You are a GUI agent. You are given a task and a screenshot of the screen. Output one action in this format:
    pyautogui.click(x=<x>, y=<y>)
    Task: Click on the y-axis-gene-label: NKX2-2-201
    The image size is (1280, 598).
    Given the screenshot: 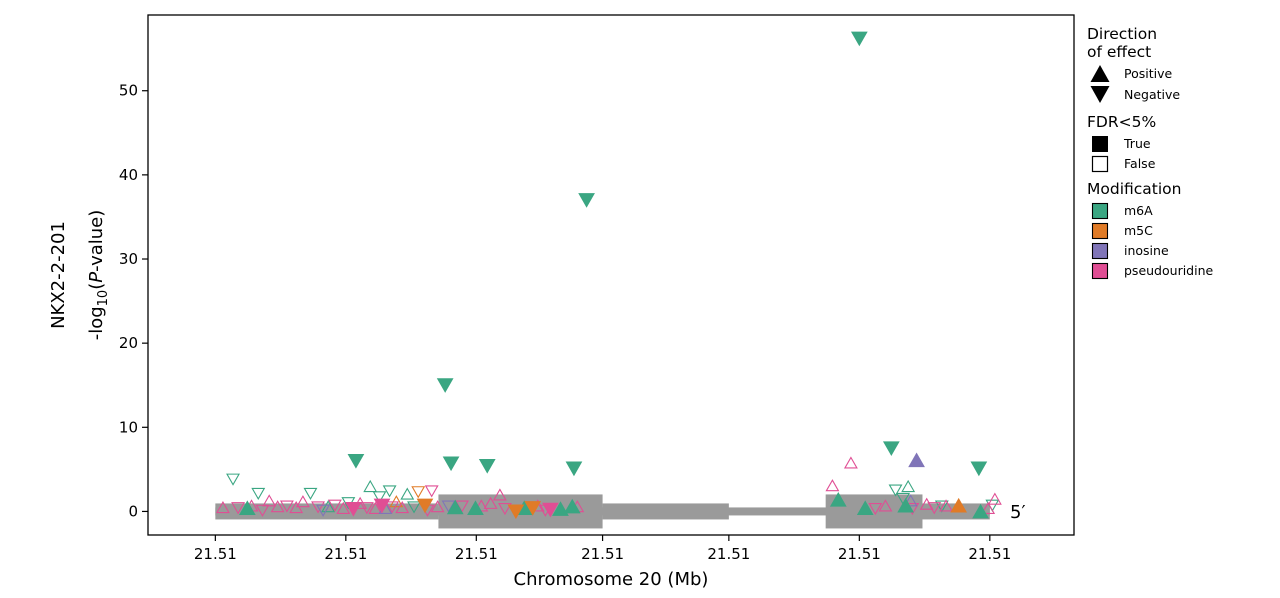 What is the action you would take?
    pyautogui.click(x=58, y=275)
    